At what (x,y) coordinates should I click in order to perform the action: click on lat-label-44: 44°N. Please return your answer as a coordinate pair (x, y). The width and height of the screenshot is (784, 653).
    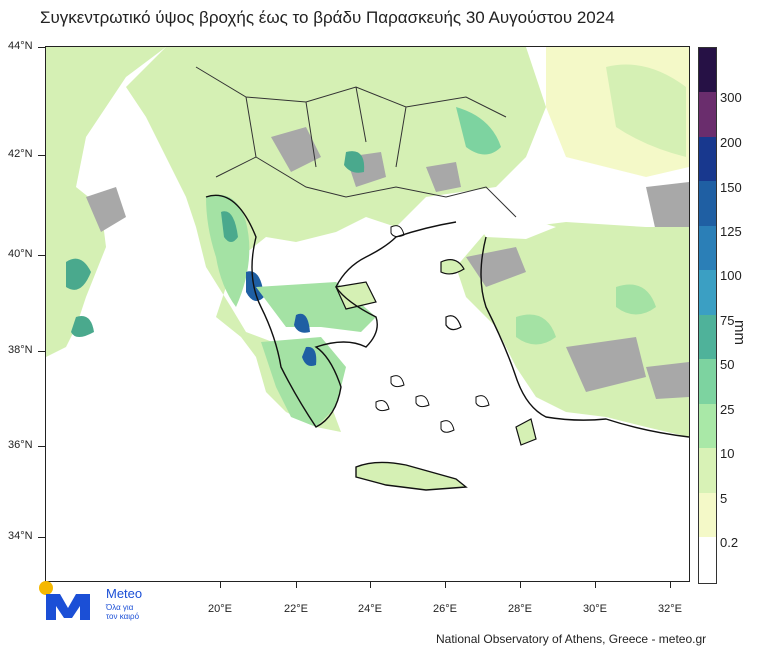
    Looking at the image, I should click on (20, 46).